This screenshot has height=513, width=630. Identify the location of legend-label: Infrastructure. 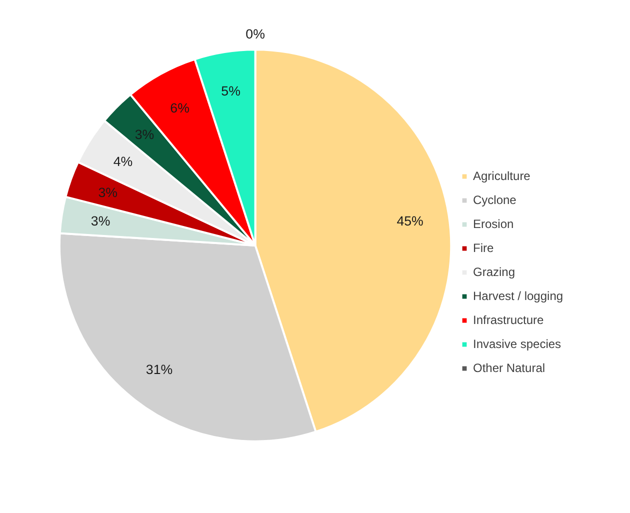
(508, 320).